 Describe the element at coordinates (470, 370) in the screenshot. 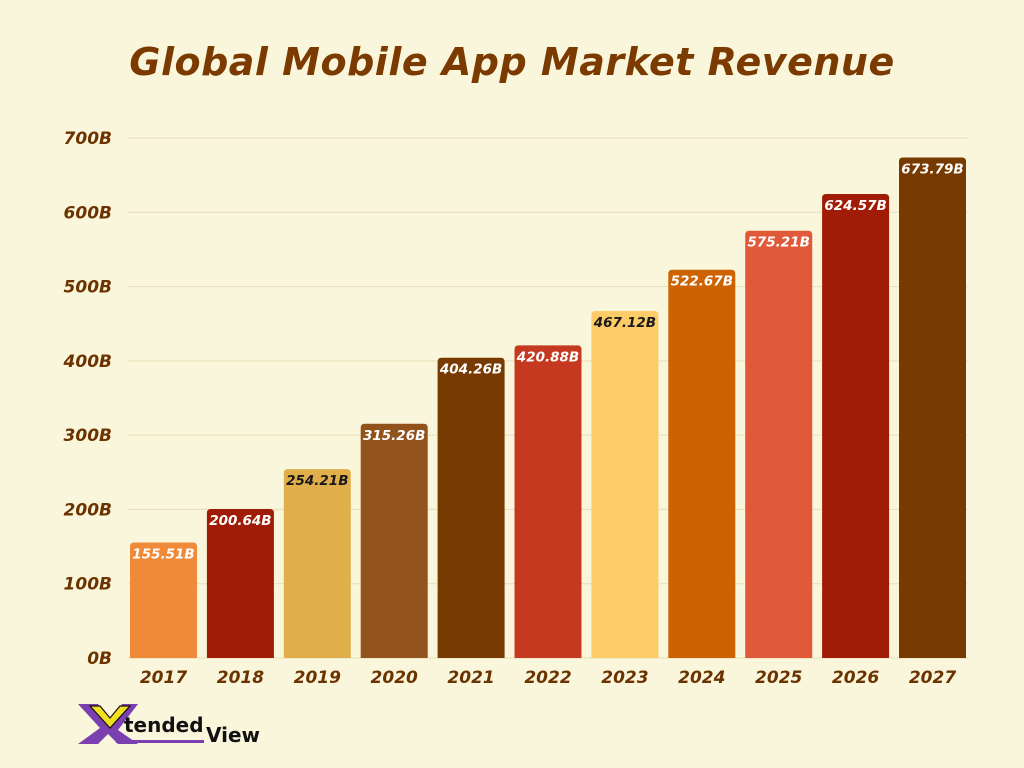

I see `data-label: 404.26B` at that location.